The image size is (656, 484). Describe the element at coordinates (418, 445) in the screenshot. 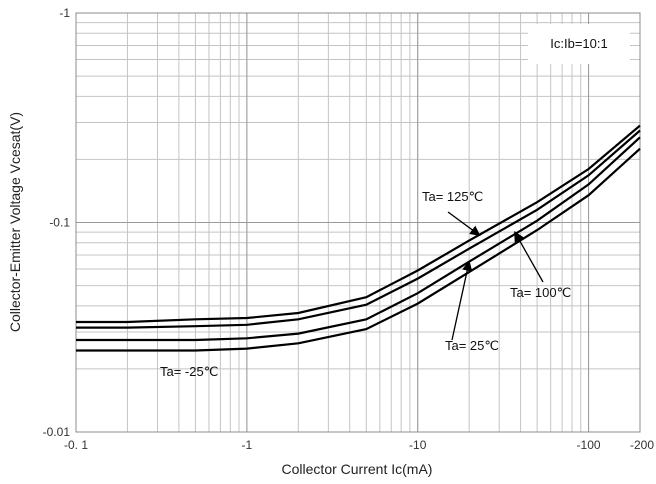

I see `x-tick-label: -10` at that location.